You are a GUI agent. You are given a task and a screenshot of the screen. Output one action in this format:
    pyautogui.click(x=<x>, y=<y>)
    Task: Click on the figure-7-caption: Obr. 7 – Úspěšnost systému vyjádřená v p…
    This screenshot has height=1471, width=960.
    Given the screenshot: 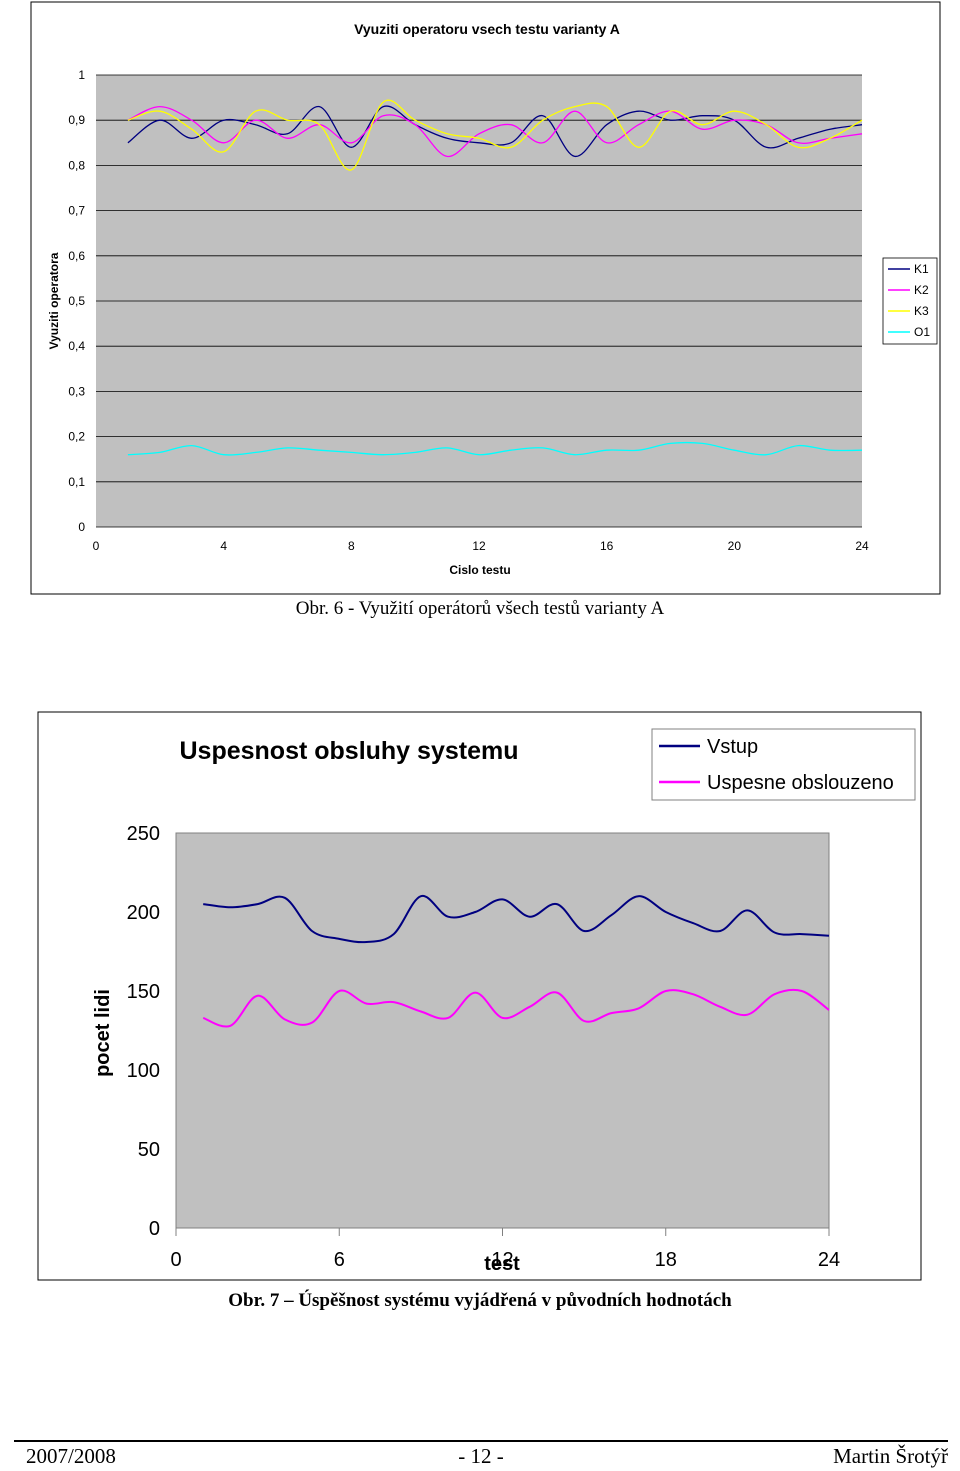 What is the action you would take?
    pyautogui.click(x=480, y=1300)
    